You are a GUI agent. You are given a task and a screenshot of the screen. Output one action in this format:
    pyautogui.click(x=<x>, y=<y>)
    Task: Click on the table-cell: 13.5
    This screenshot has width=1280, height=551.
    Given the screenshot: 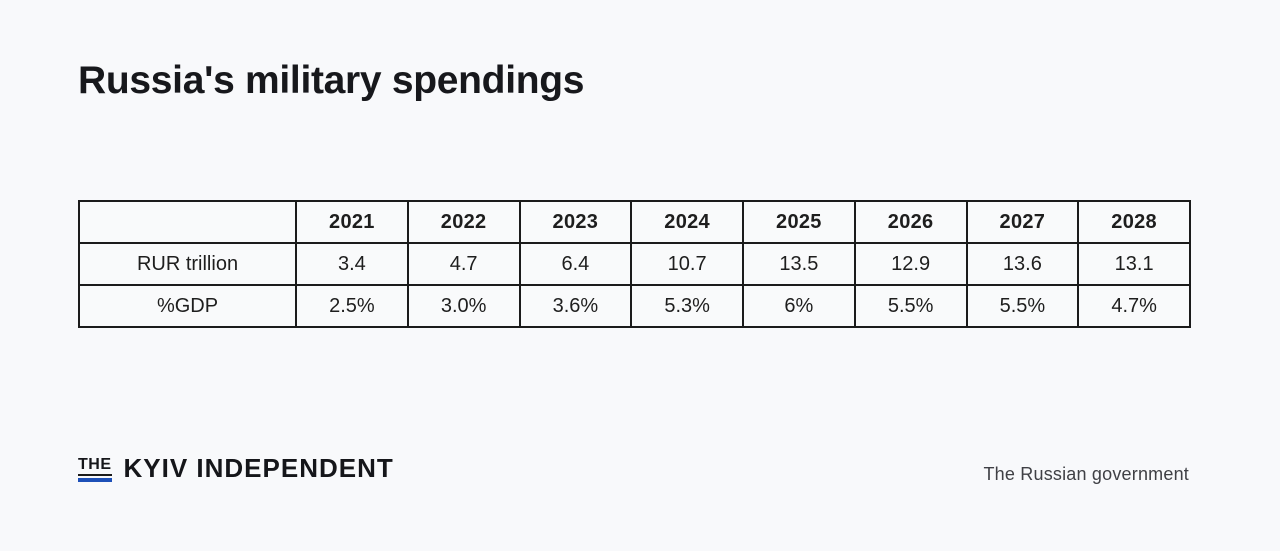 What is the action you would take?
    pyautogui.click(x=799, y=264)
    